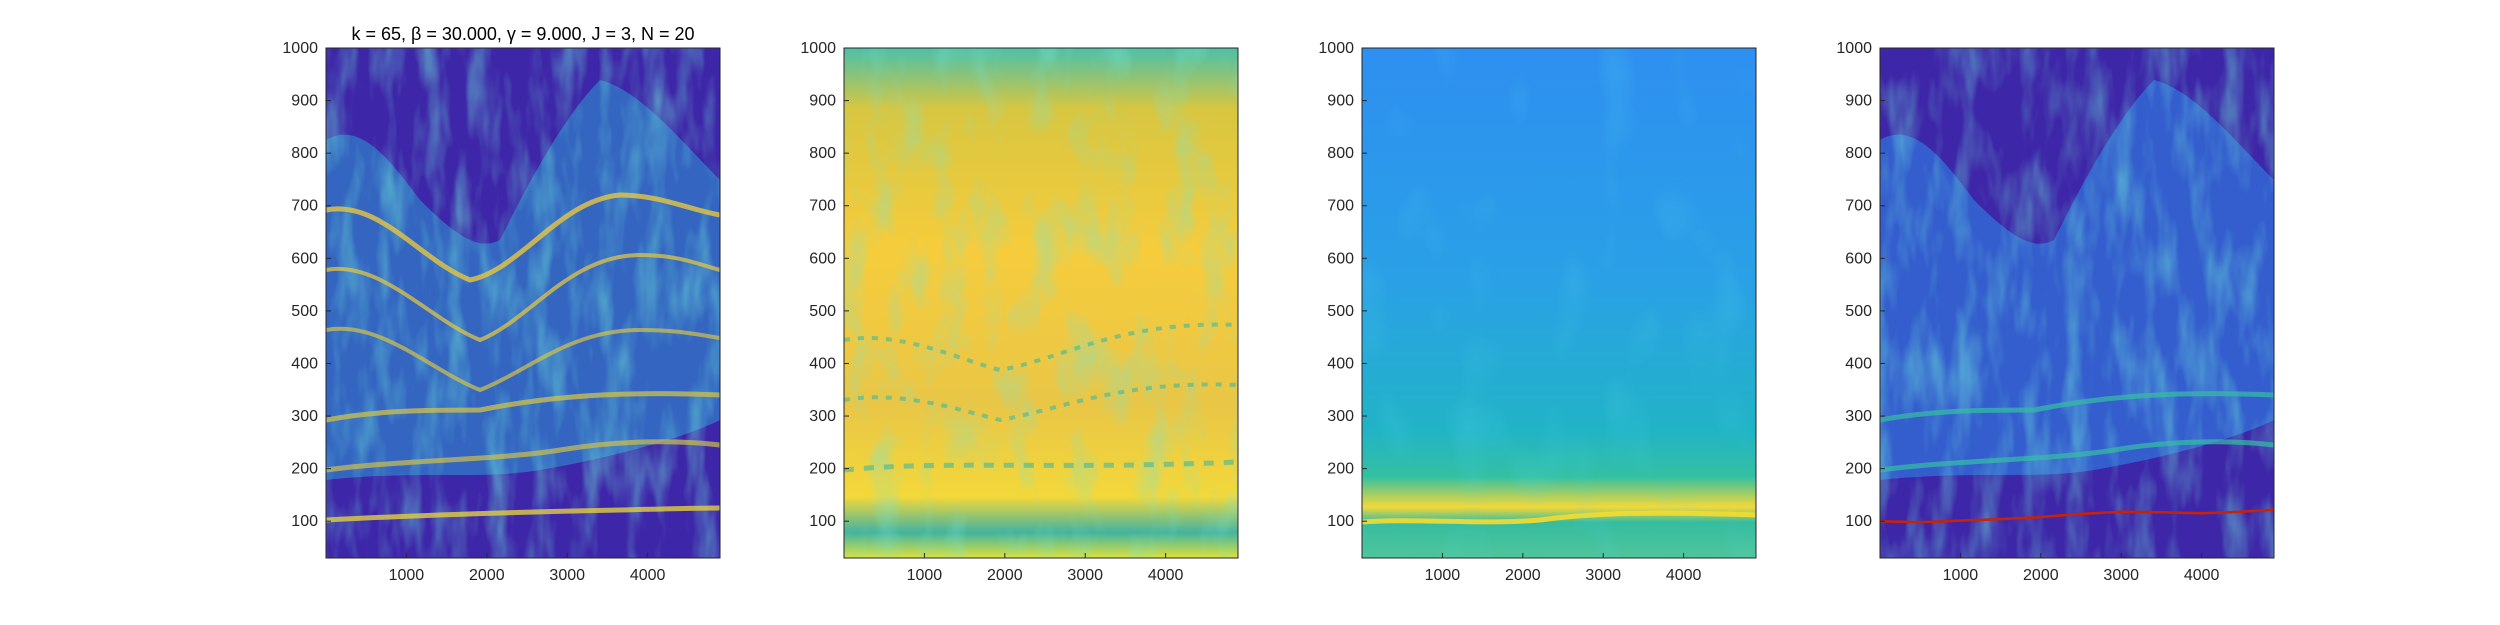 This screenshot has width=2500, height=625. What do you see at coordinates (1342, 285) in the screenshot?
I see `y-axis-3: 100 200 300 400 500 600 700 800 900 1000` at bounding box center [1342, 285].